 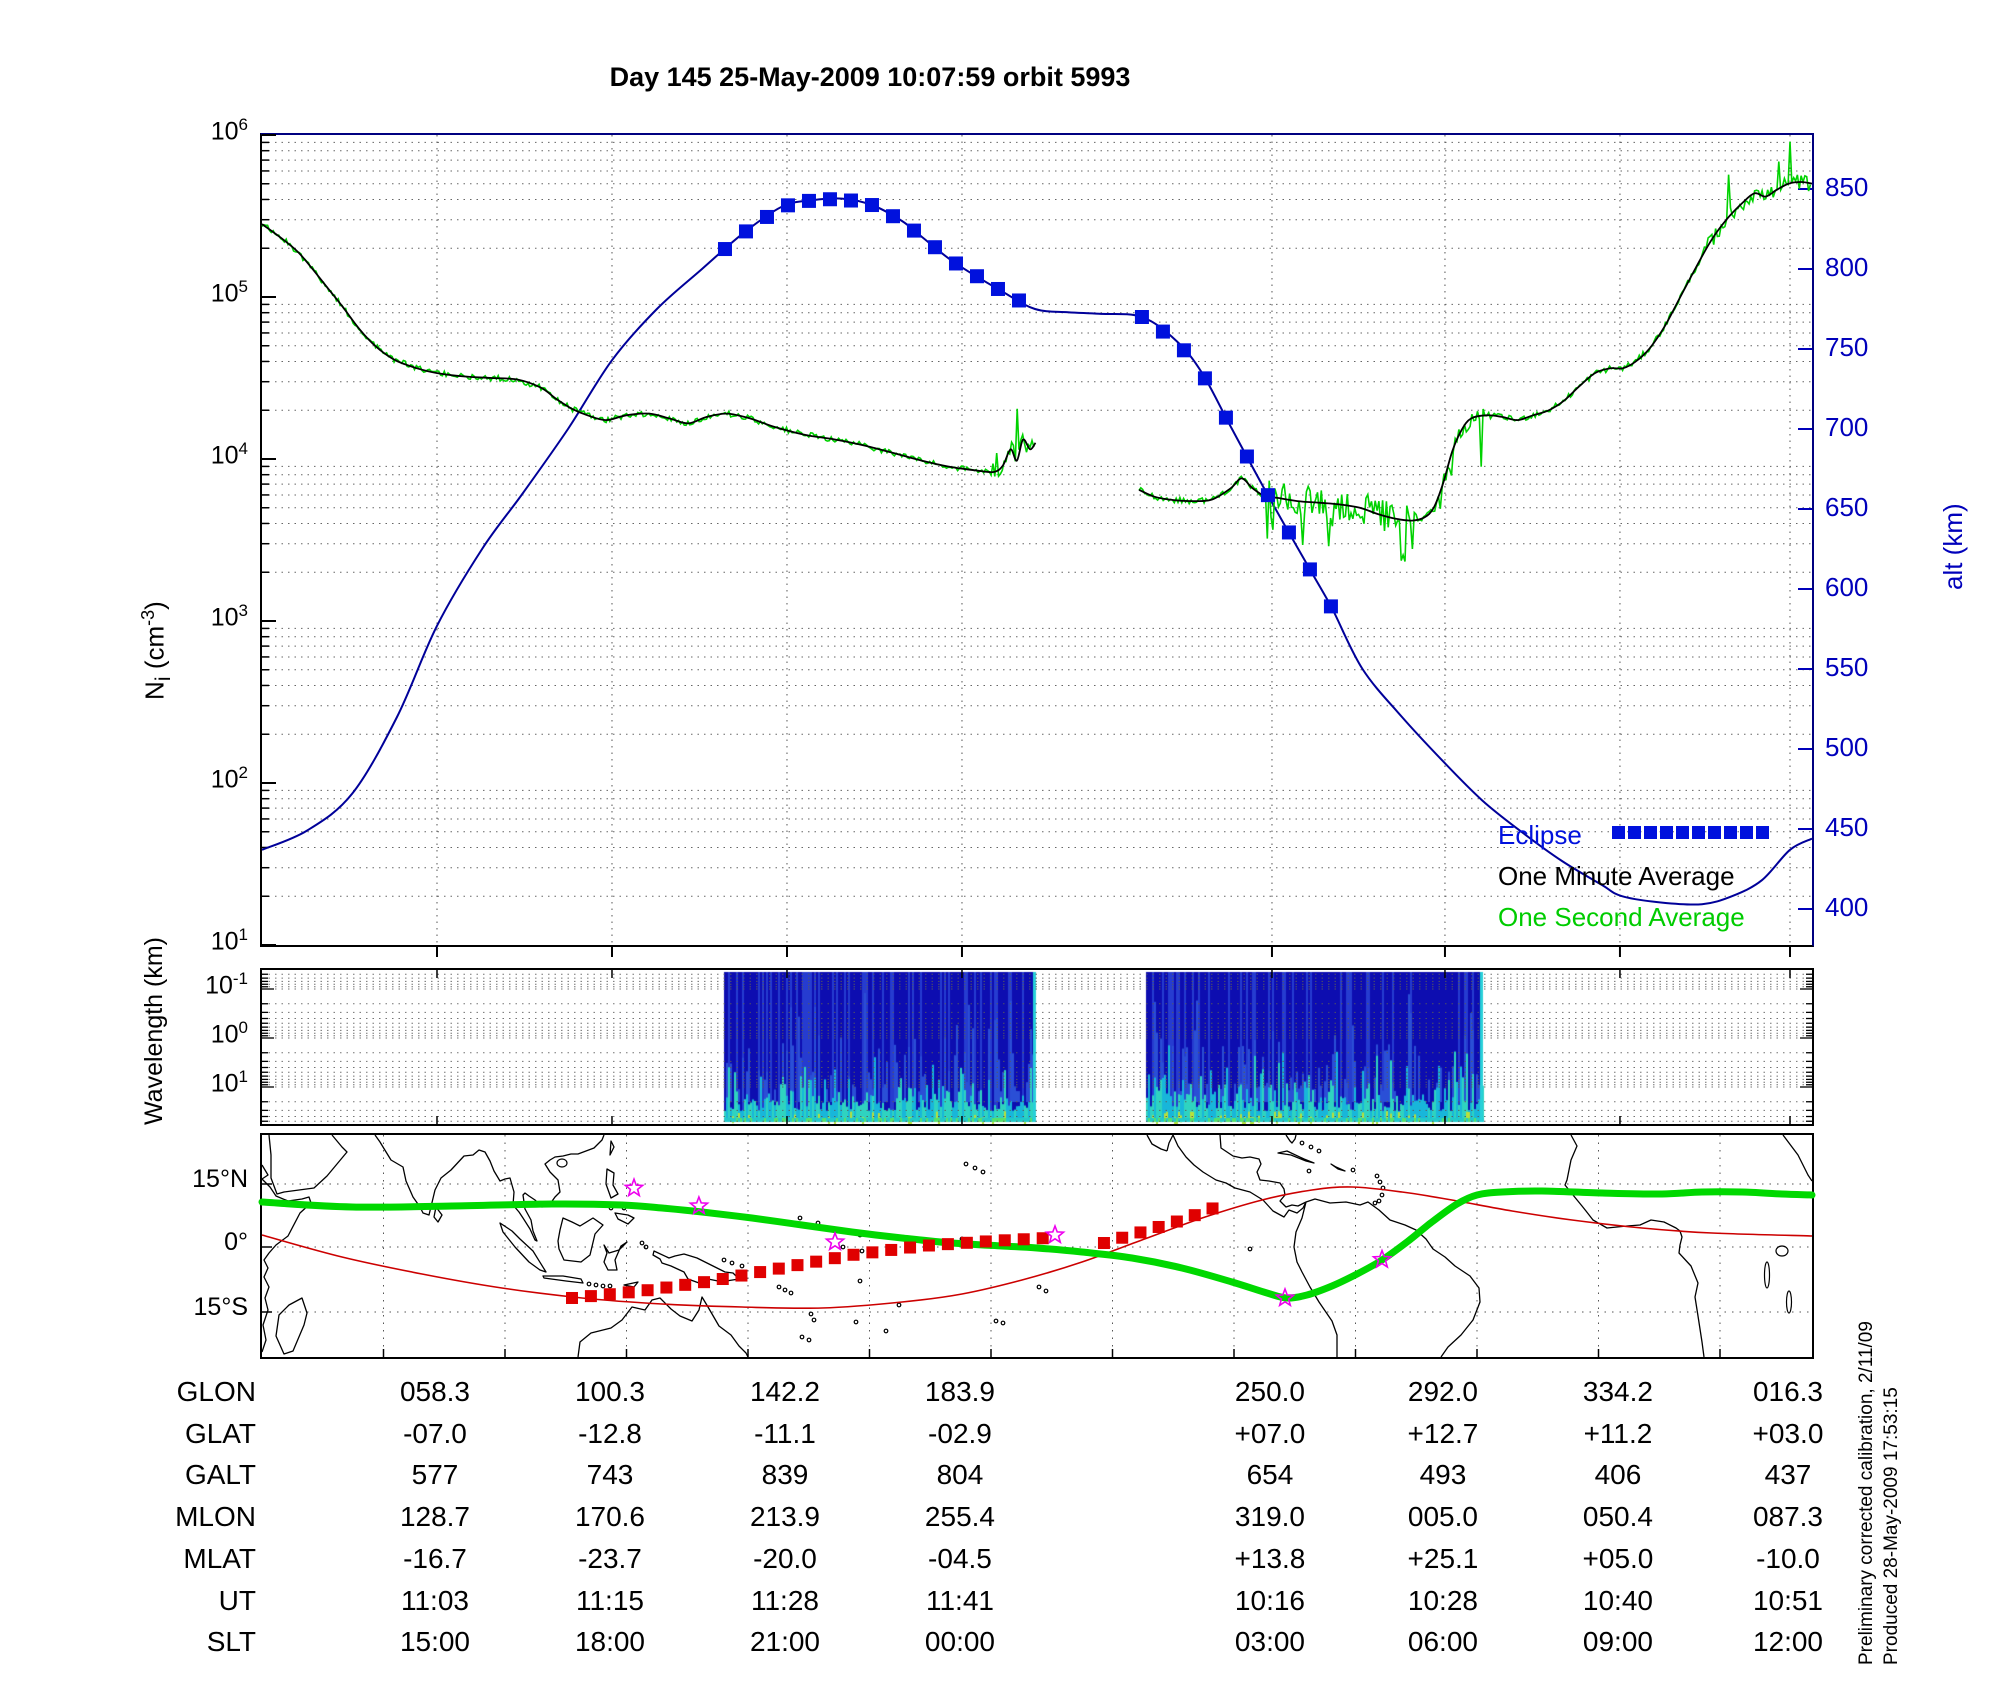 I want to click on satellite-ground-track, so click(x=1037, y=1244).